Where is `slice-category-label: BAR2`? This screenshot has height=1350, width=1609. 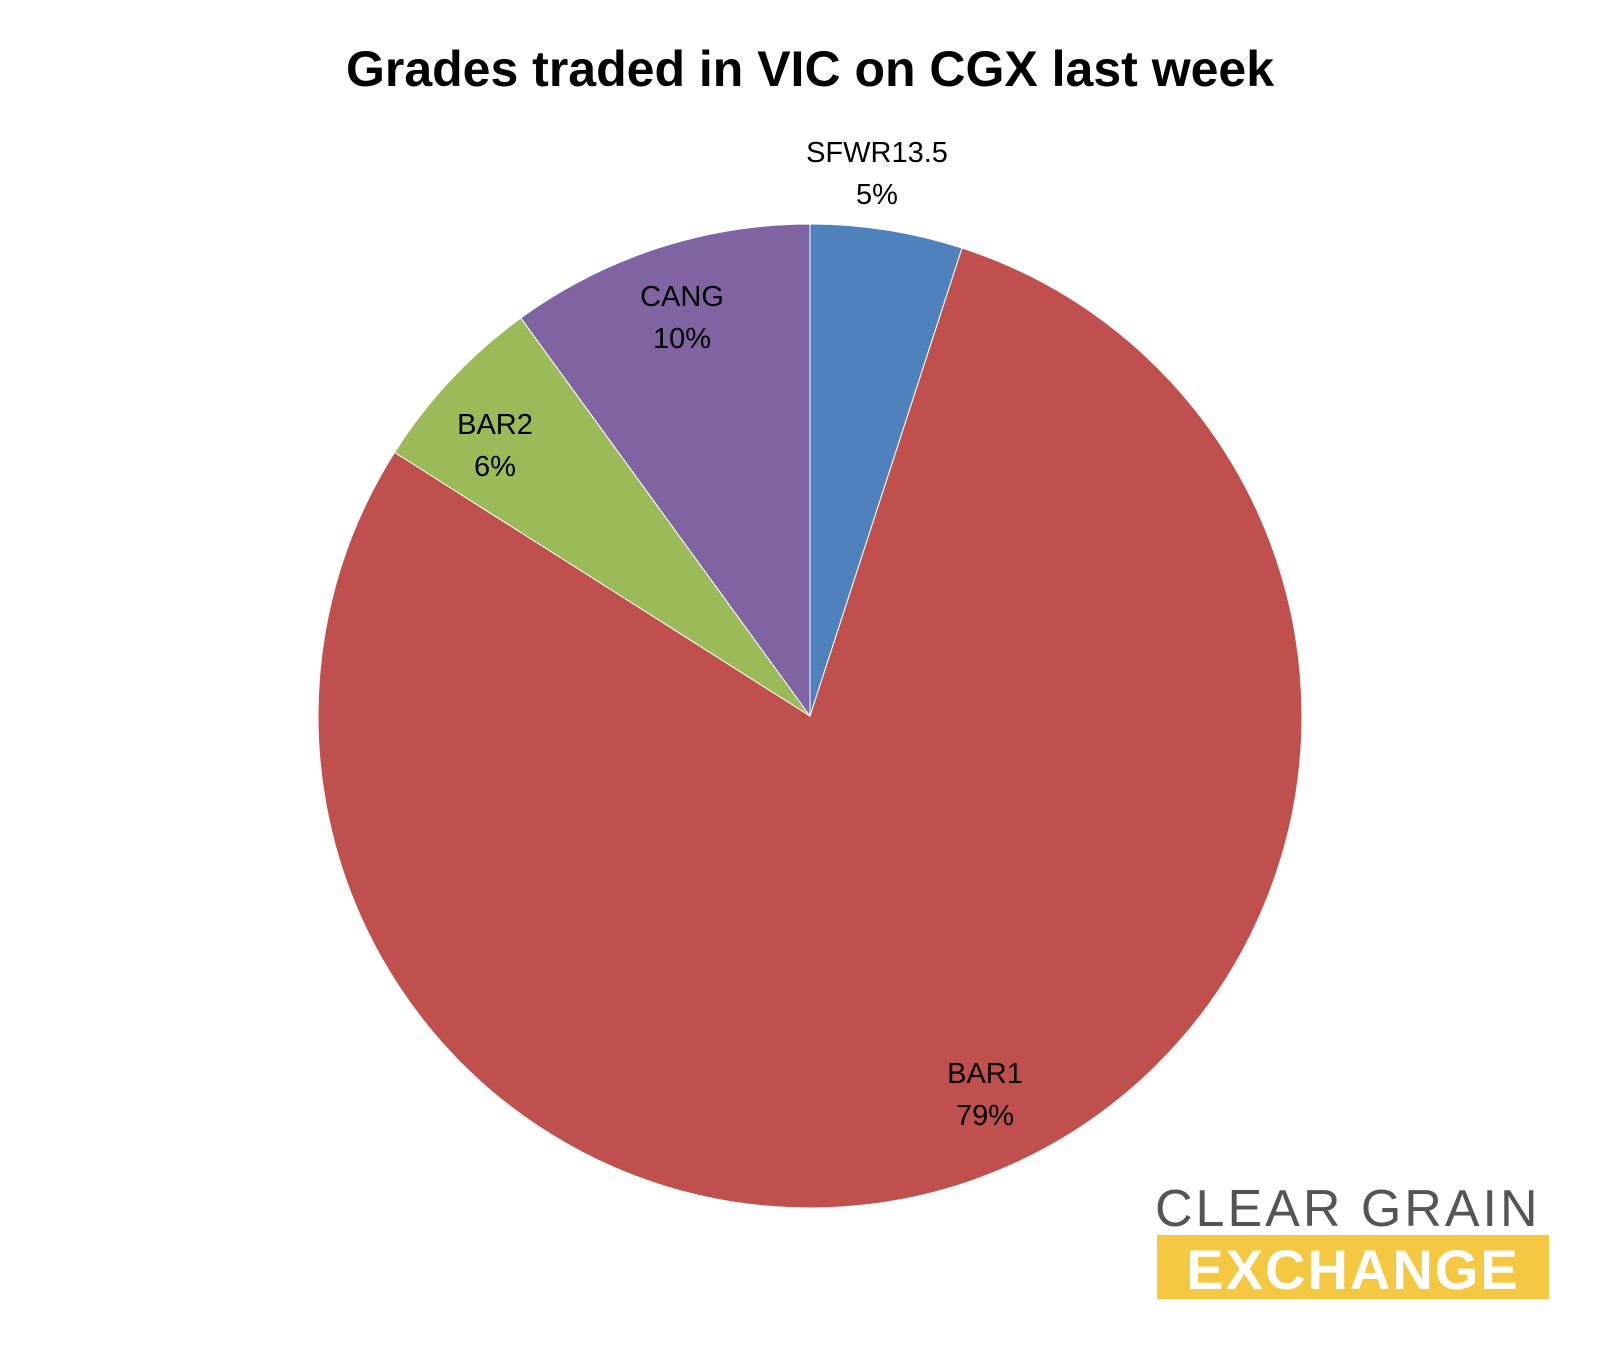 slice-category-label: BAR2 is located at coordinates (495, 425).